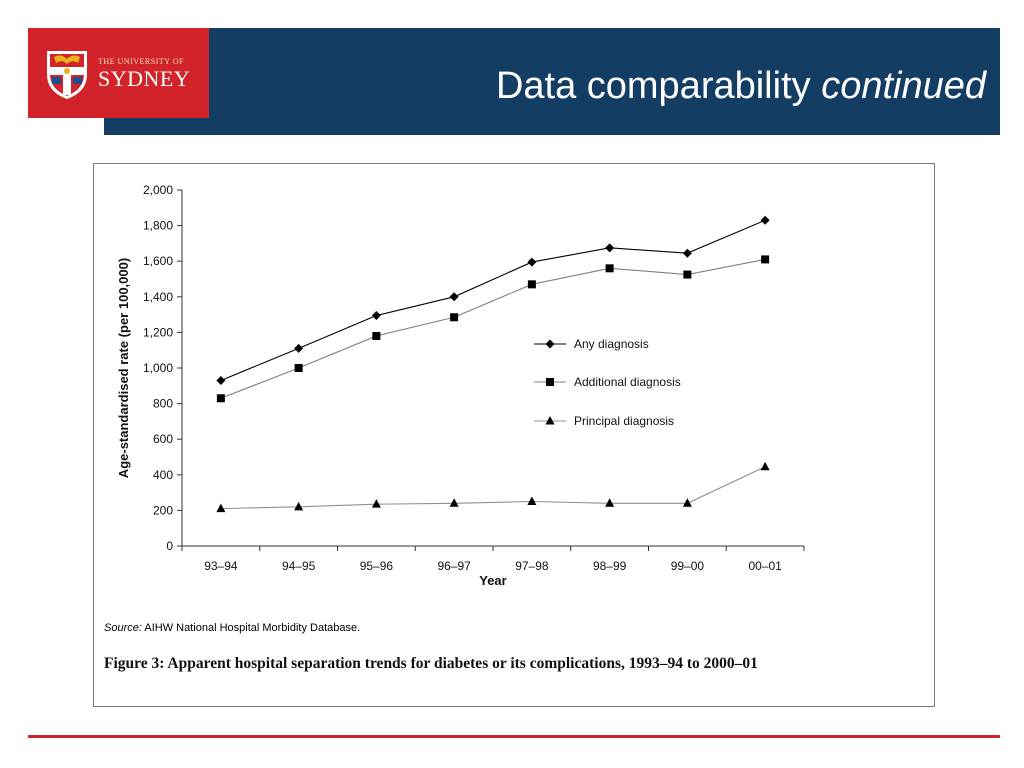 The width and height of the screenshot is (1024, 768). I want to click on y-tick-label: 800, so click(163, 404).